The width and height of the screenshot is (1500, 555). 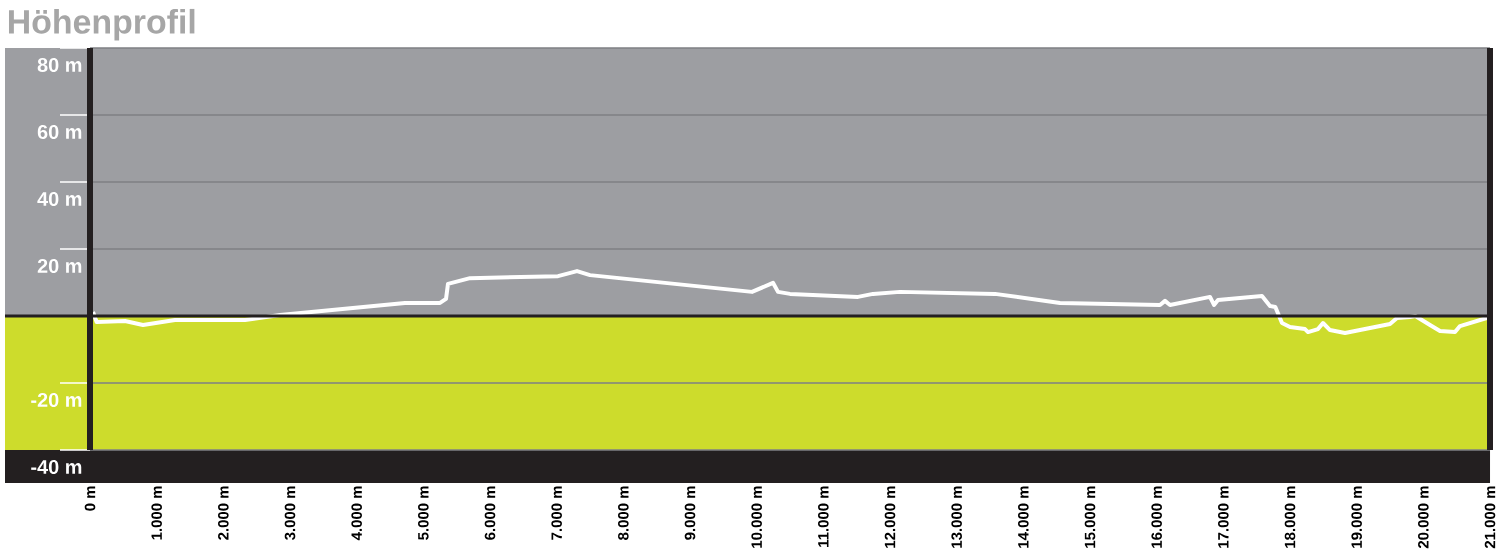 I want to click on x-tick-label: 3.000 m, so click(x=290, y=513).